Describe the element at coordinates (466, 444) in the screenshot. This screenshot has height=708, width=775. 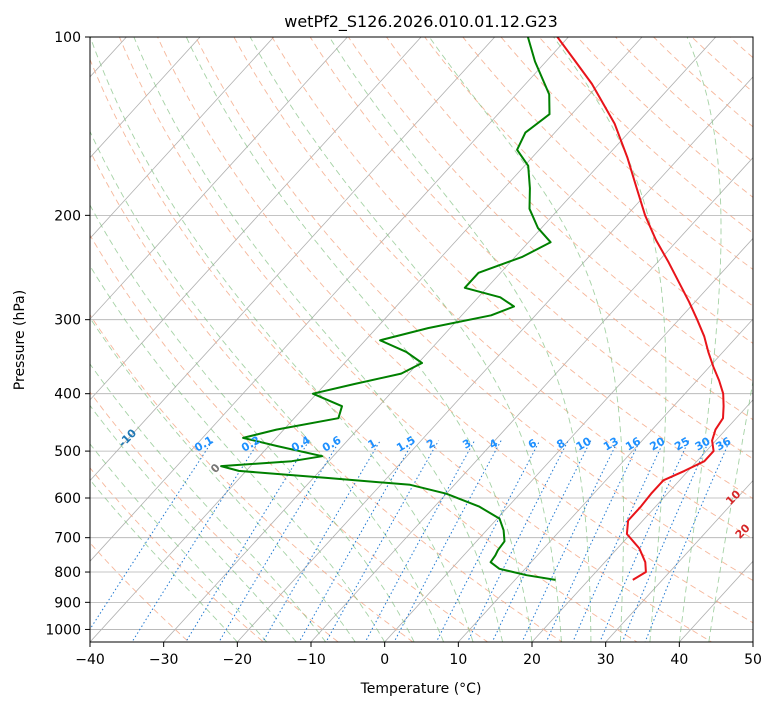
I see `mixing-ratio-label: 3` at that location.